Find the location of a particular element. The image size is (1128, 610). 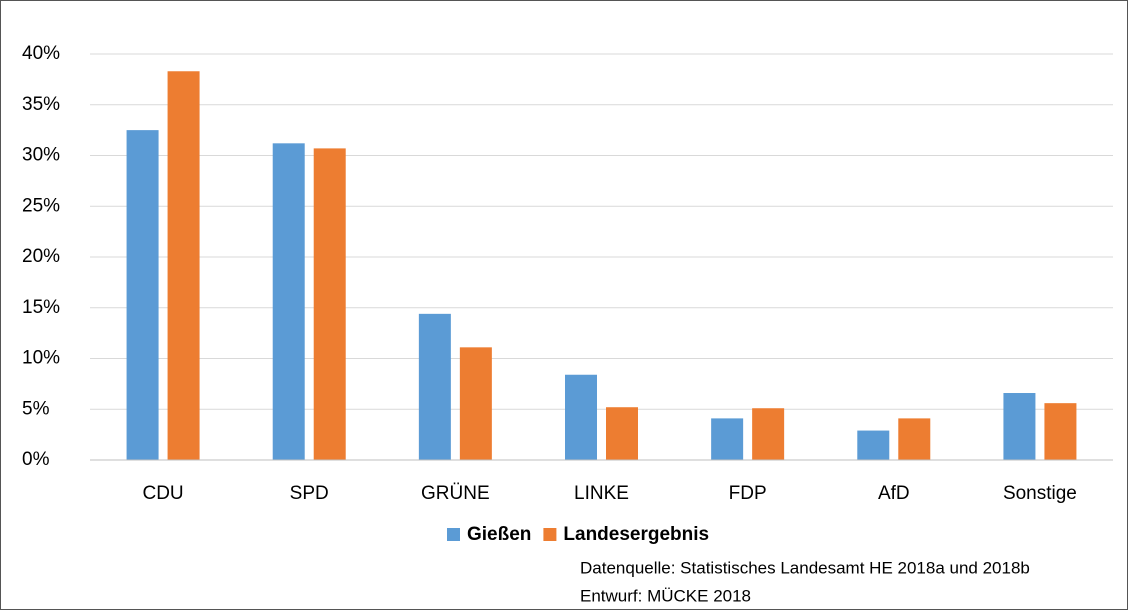

annotation: Entwurf: MÜCKE 2018 is located at coordinates (665, 595).